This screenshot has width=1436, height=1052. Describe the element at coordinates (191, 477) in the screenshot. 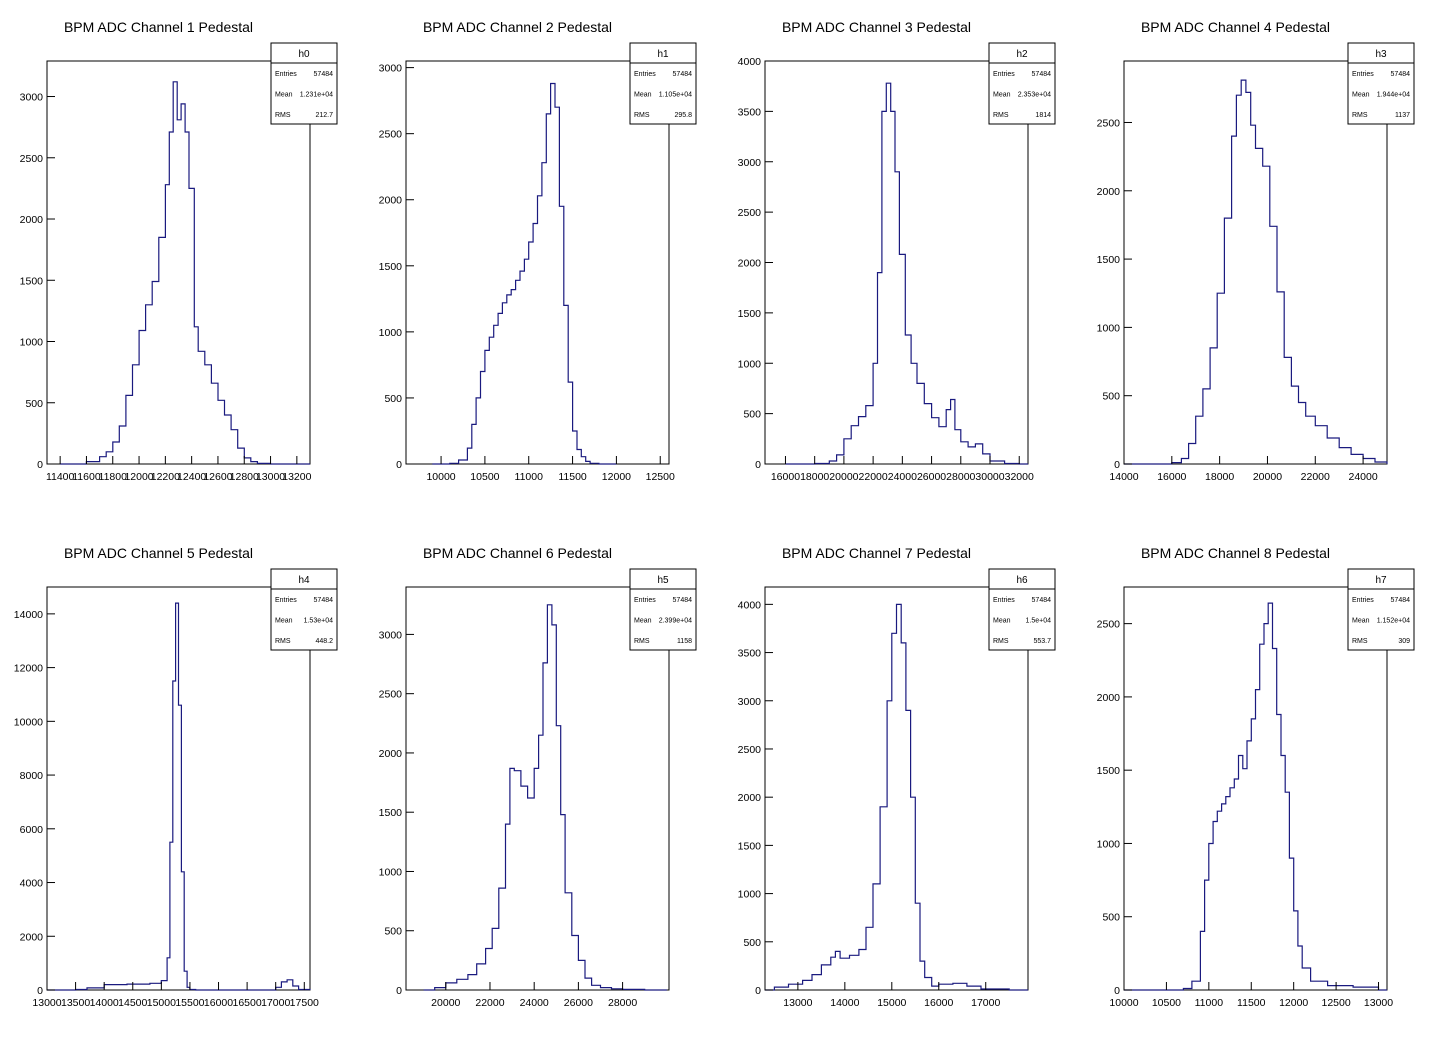

I see `x-tick-label: 12400` at that location.